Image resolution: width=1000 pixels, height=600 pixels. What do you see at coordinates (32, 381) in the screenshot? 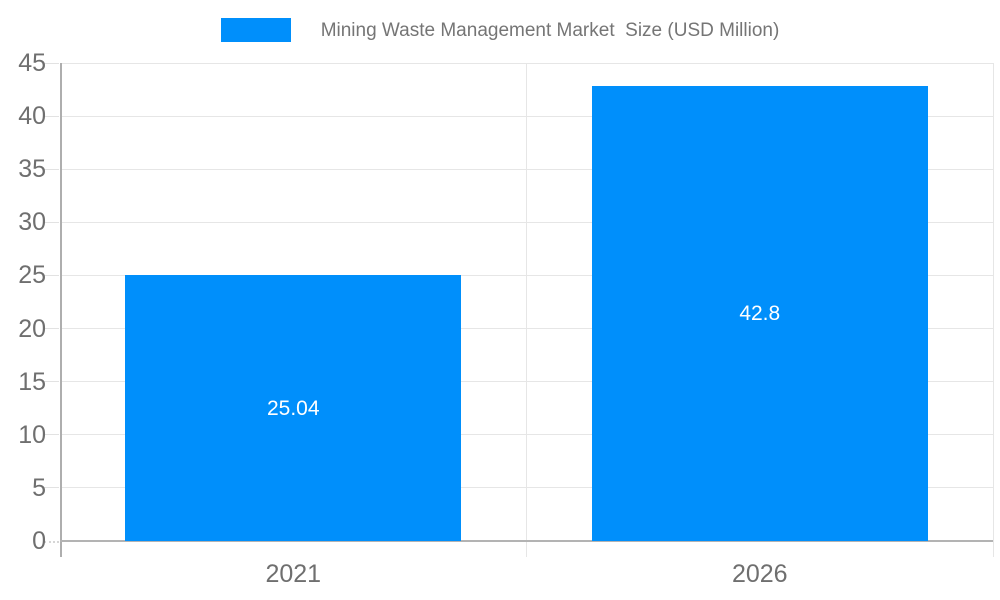
I see `y-axis-tick-label: 15` at bounding box center [32, 381].